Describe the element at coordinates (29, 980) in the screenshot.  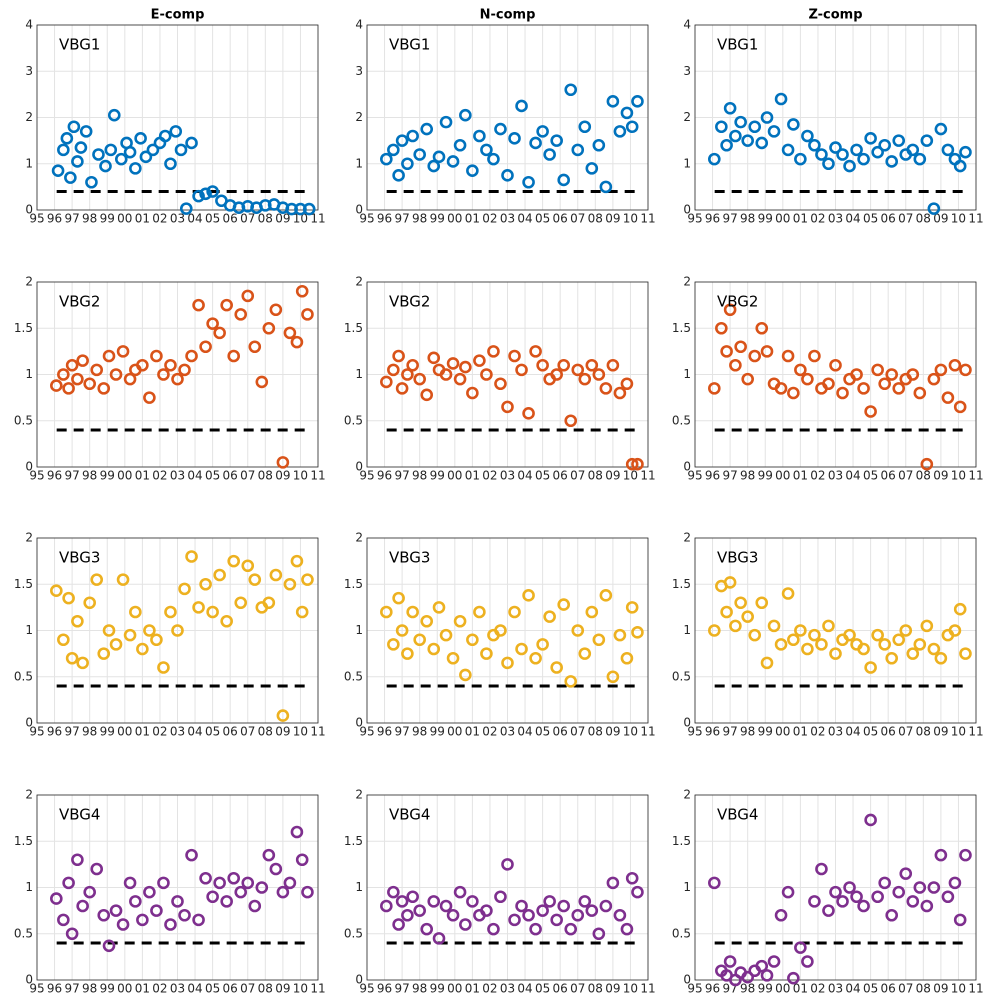
I see `y-tick-label: 0` at that location.